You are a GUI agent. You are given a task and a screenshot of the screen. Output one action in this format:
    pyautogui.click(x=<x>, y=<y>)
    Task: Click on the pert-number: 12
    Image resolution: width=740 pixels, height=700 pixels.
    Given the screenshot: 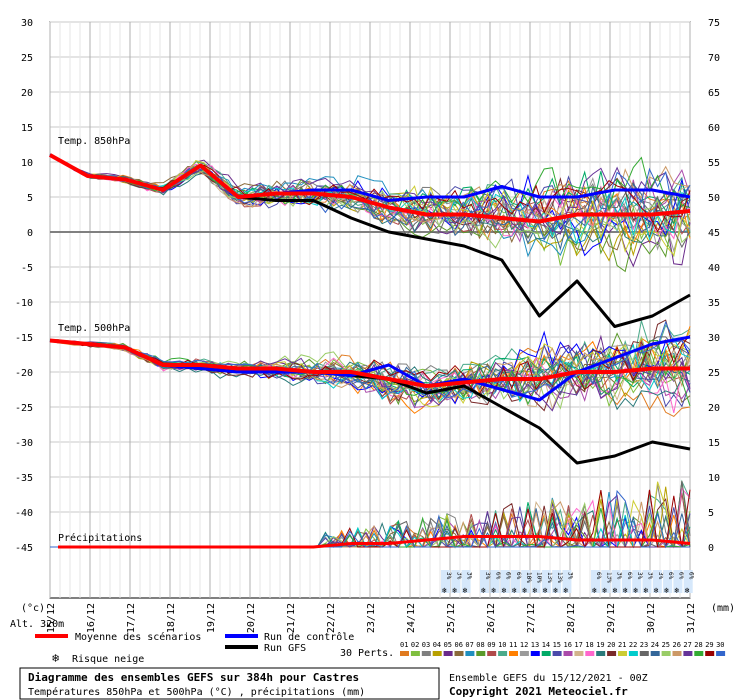 What is the action you would take?
    pyautogui.click(x=524, y=645)
    